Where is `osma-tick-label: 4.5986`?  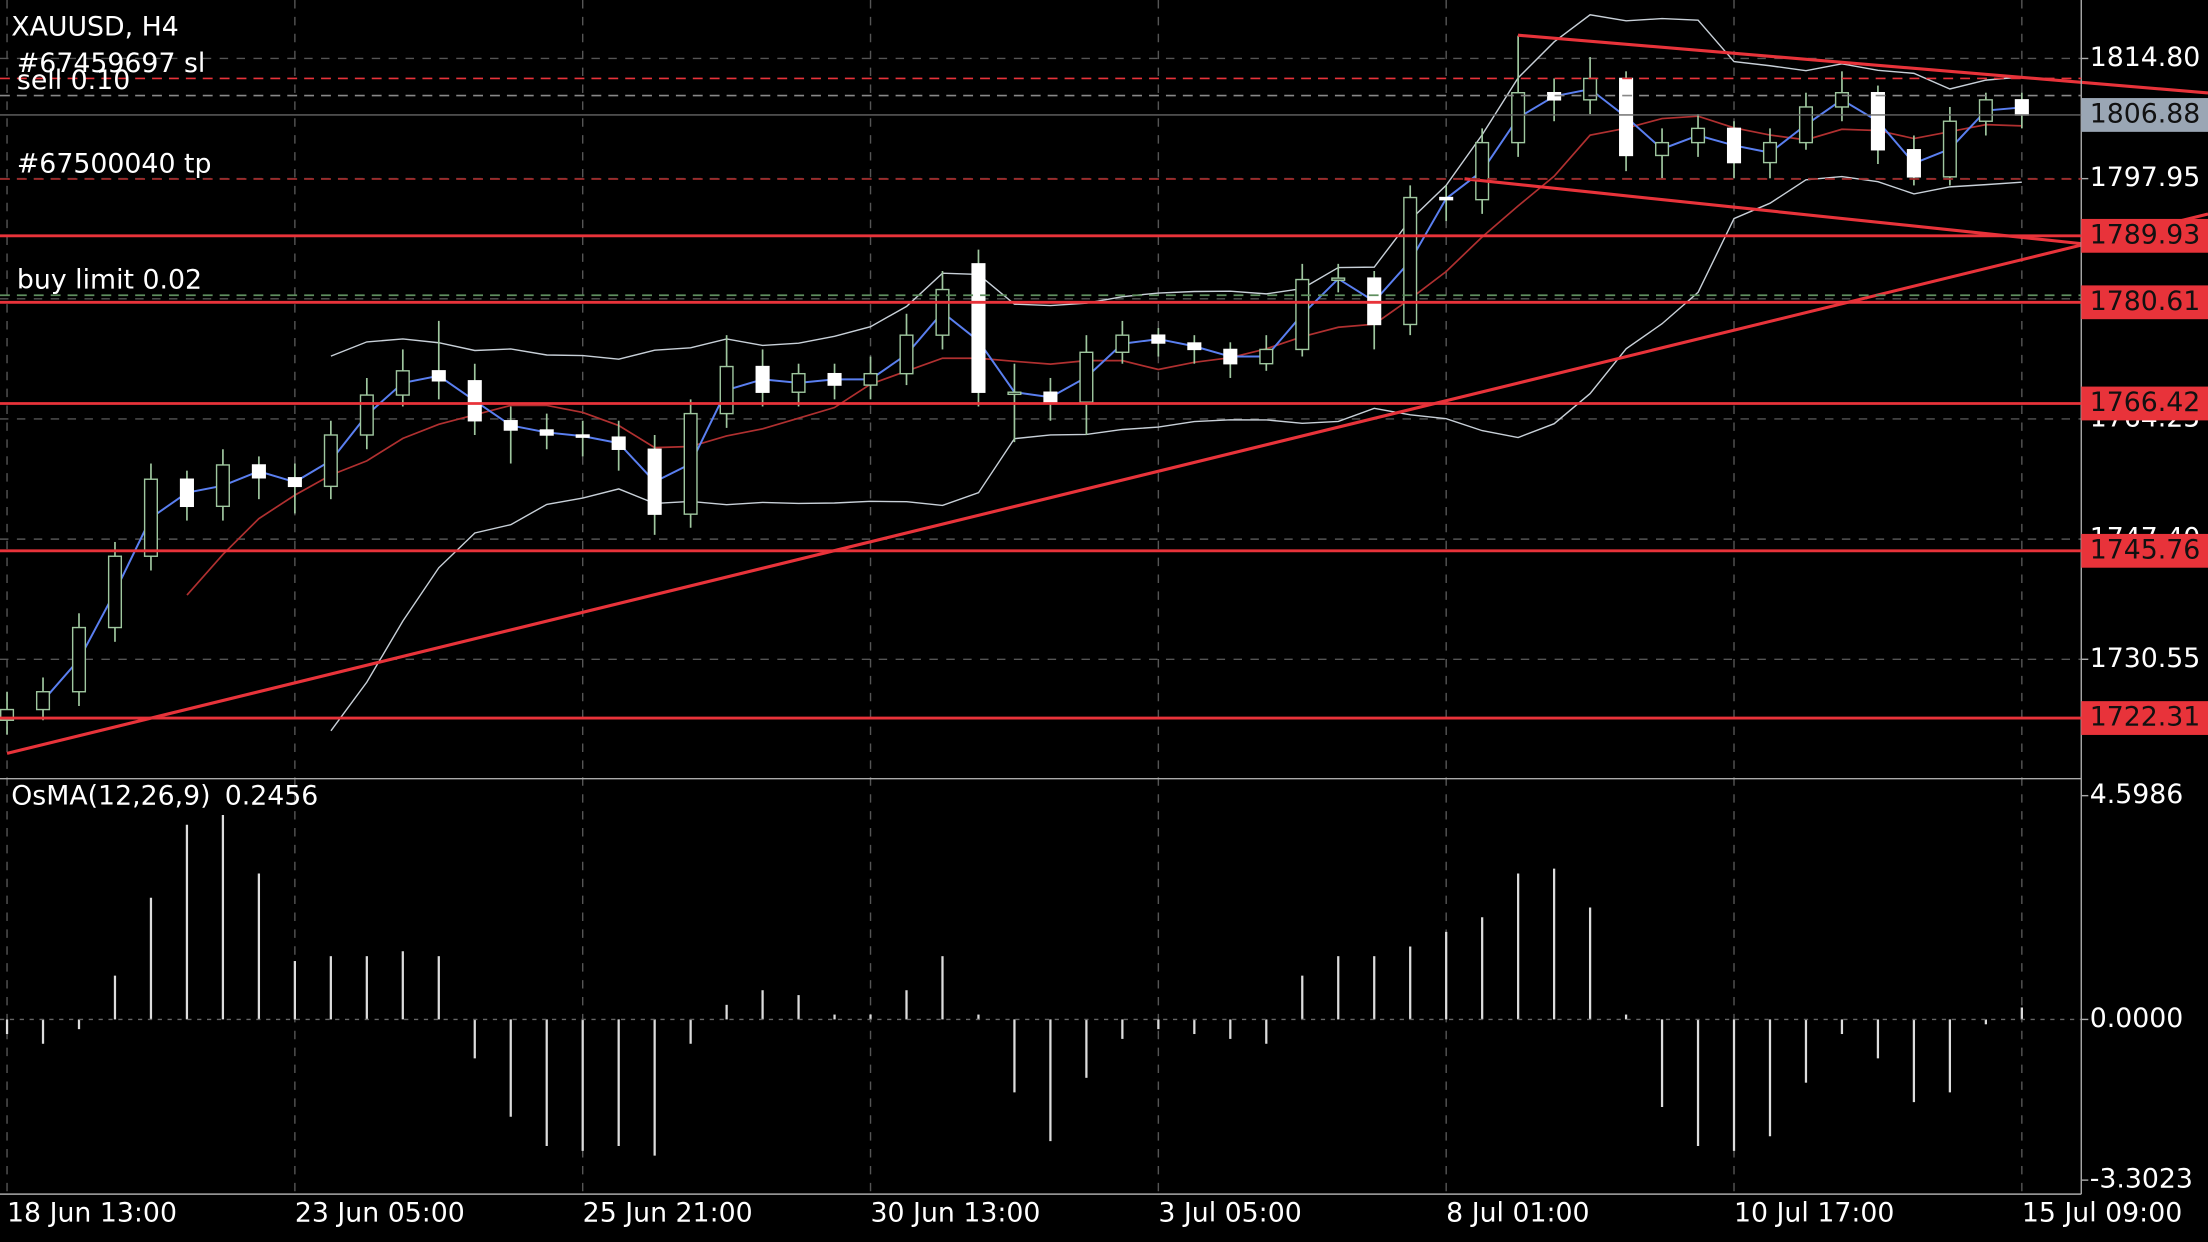 osma-tick-label: 4.5986 is located at coordinates (2137, 794).